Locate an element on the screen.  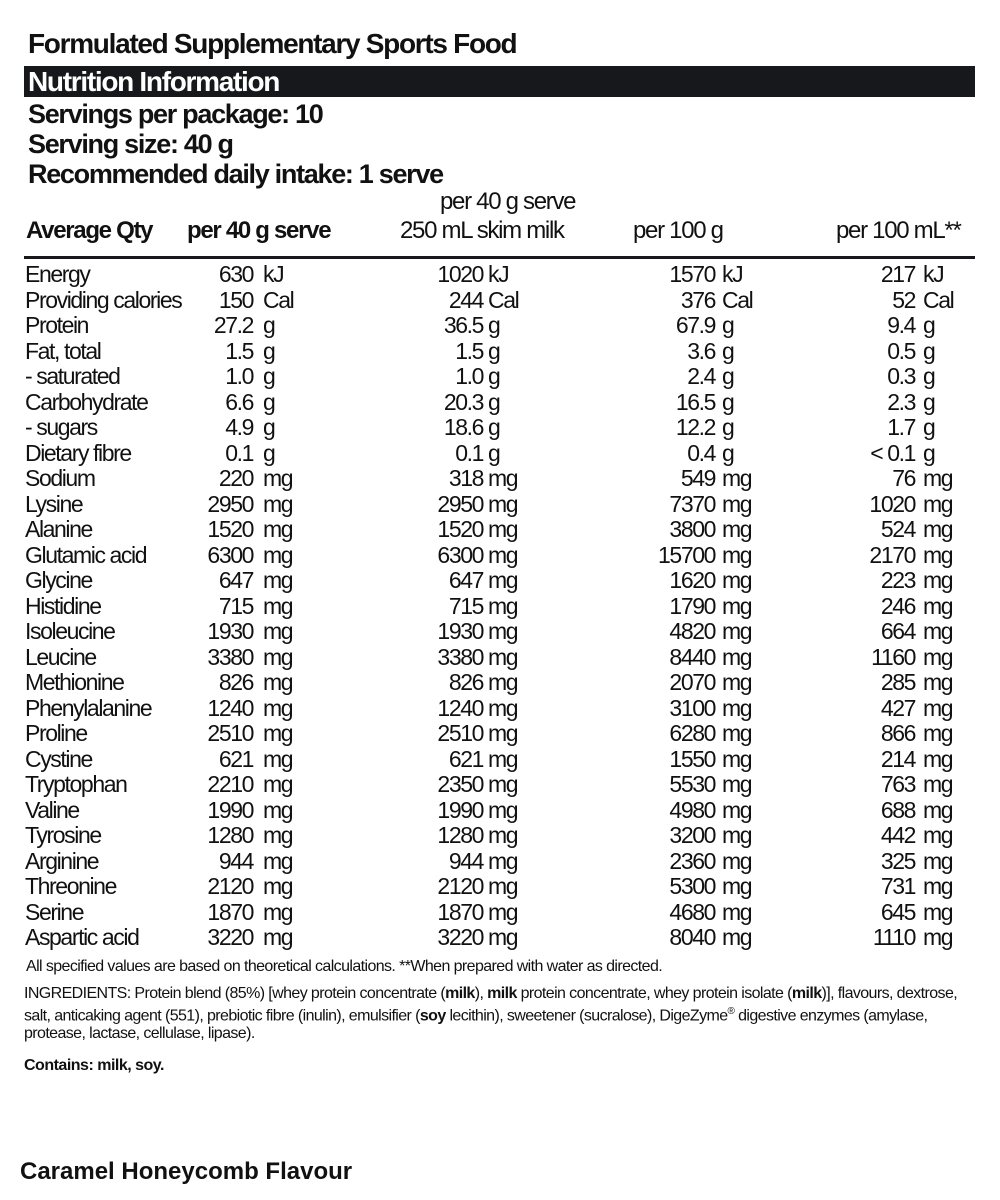
value-per-serve: 630 is located at coordinates (236, 274).